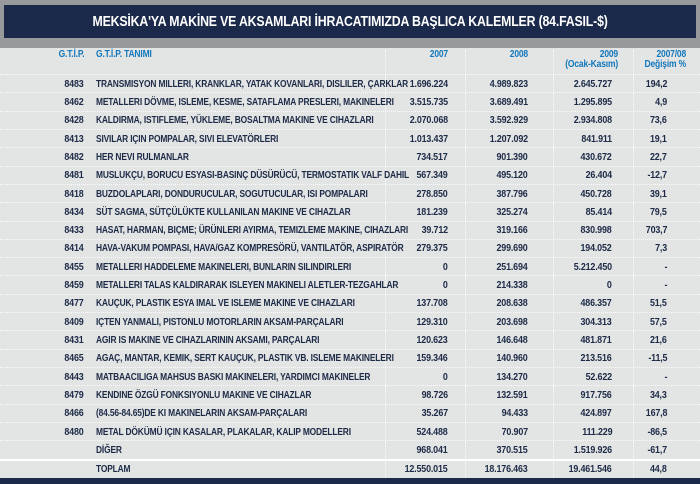  I want to click on value-2009-cell: 194.052, so click(593, 248).